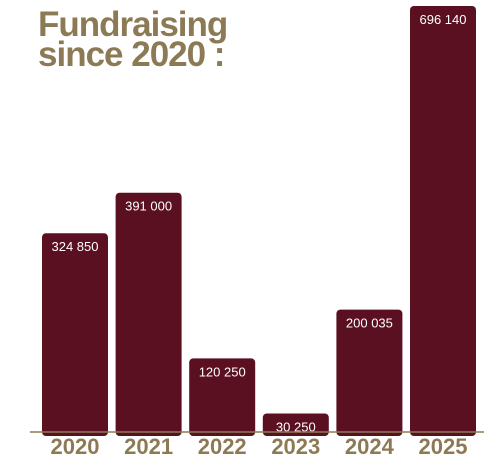  I want to click on chart-title-line-1: Fundraising, so click(132, 24).